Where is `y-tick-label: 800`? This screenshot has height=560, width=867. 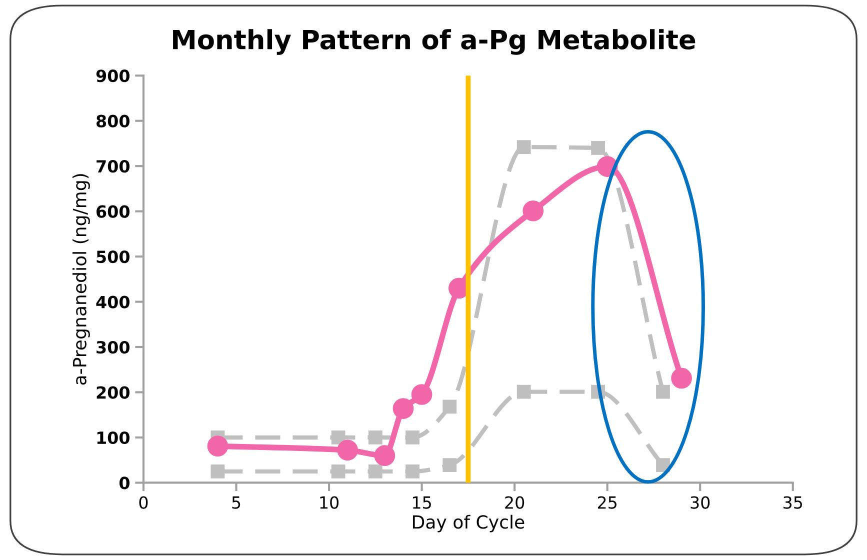 y-tick-label: 800 is located at coordinates (113, 121).